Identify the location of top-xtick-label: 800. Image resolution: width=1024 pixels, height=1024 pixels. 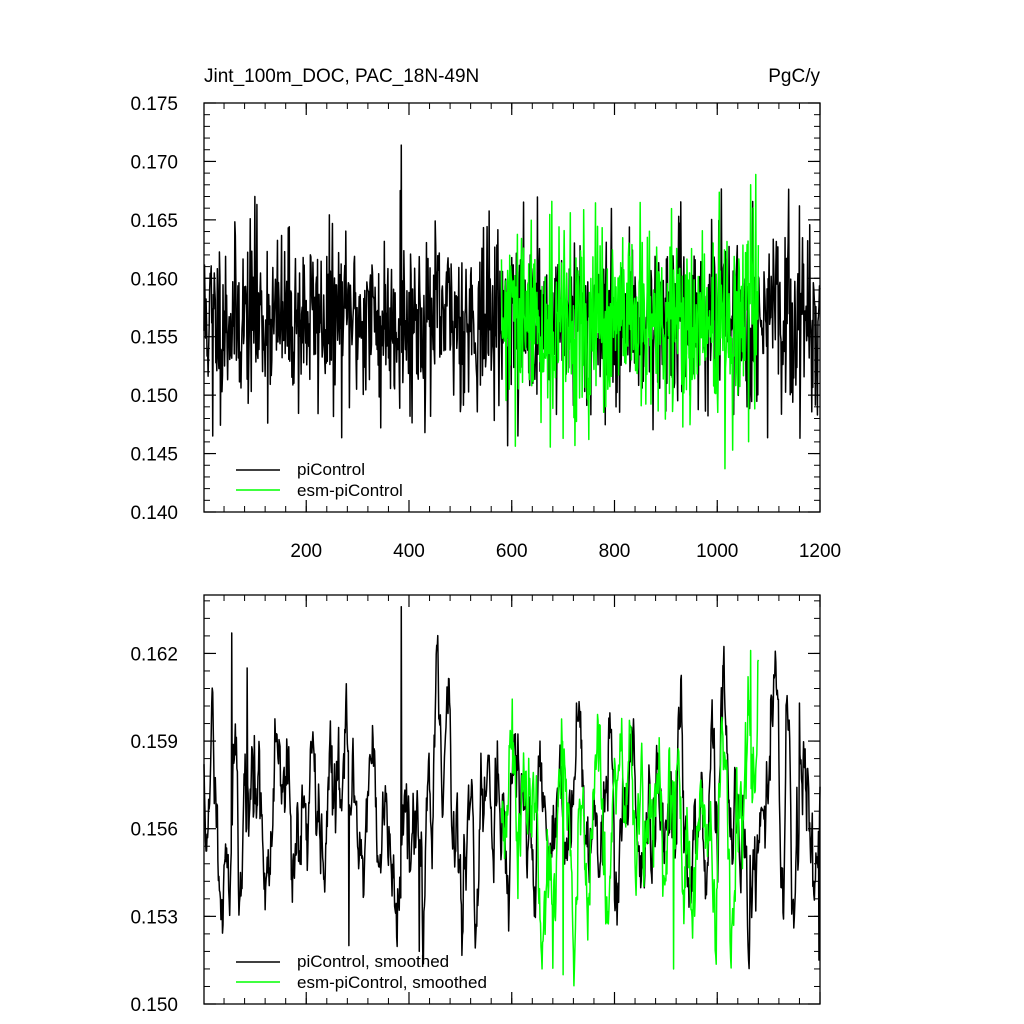
(615, 551).